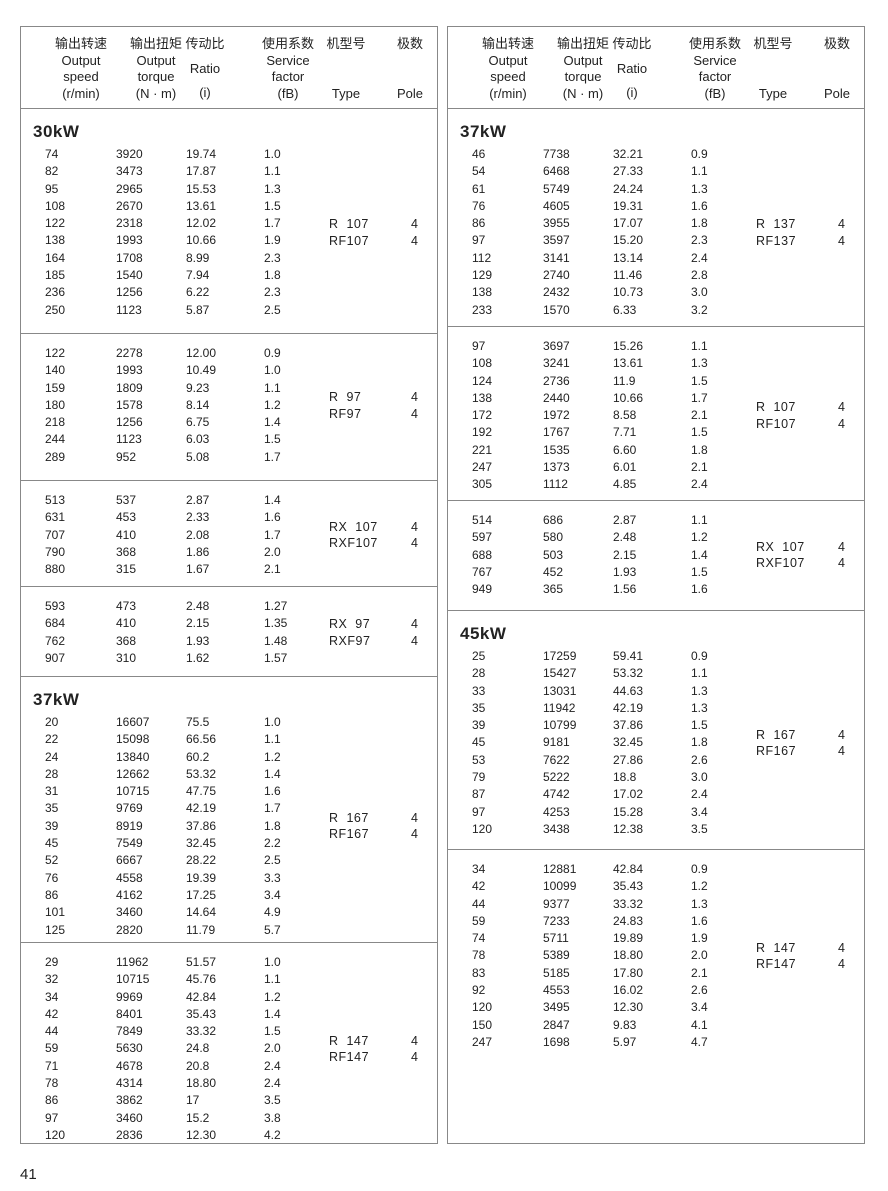 This screenshot has height=1191, width=888. Describe the element at coordinates (198, 569) in the screenshot. I see `ratio: 1.67` at that location.